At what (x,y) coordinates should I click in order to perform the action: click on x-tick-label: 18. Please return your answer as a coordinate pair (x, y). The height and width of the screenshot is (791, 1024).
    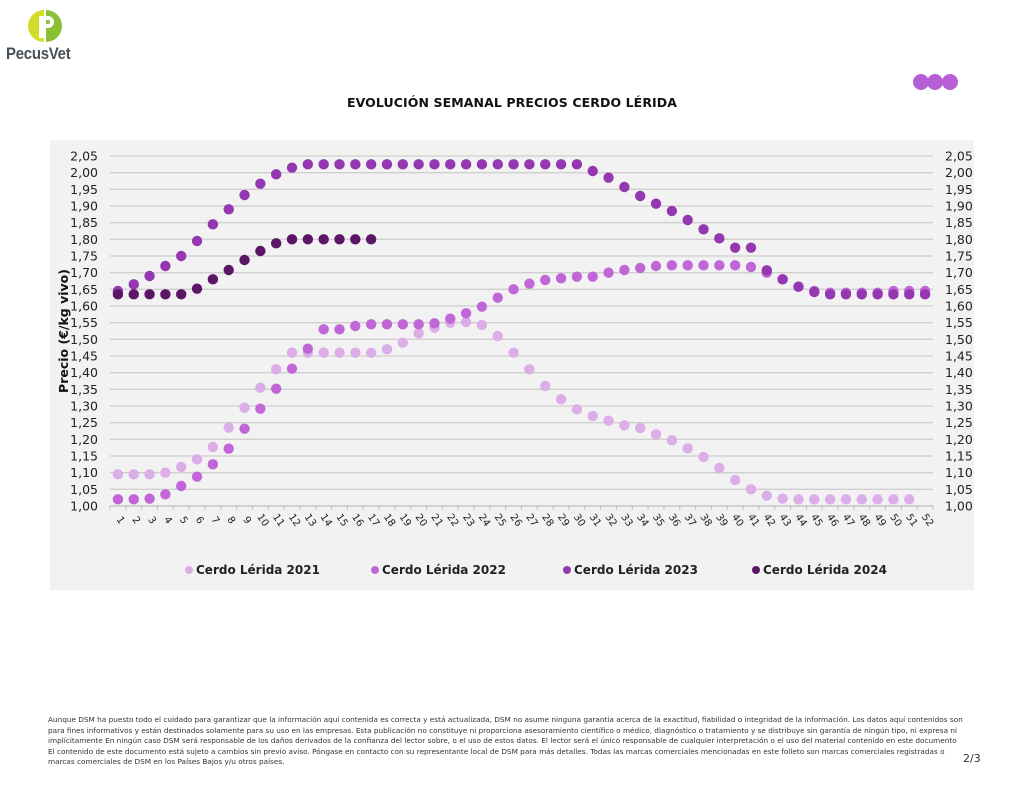
    Looking at the image, I should click on (389, 520).